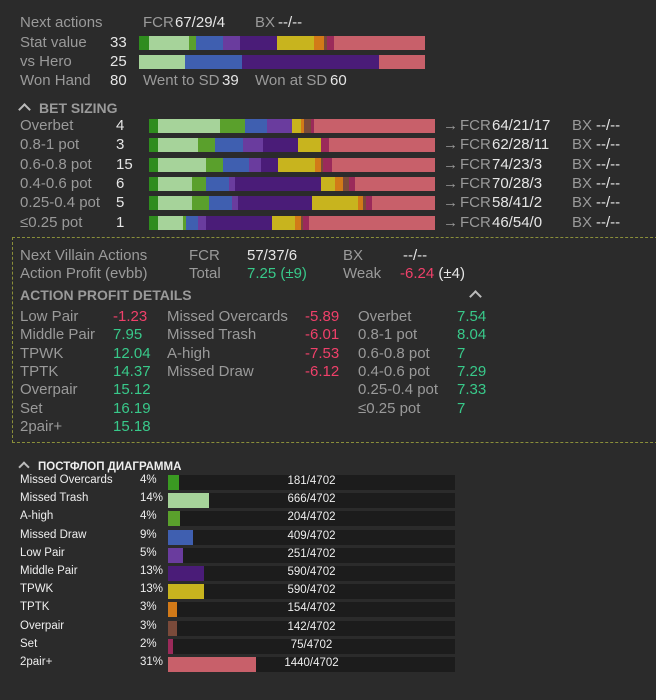 The width and height of the screenshot is (656, 700). What do you see at coordinates (311, 535) in the screenshot?
I see `postflop-row-count: 409/4702` at bounding box center [311, 535].